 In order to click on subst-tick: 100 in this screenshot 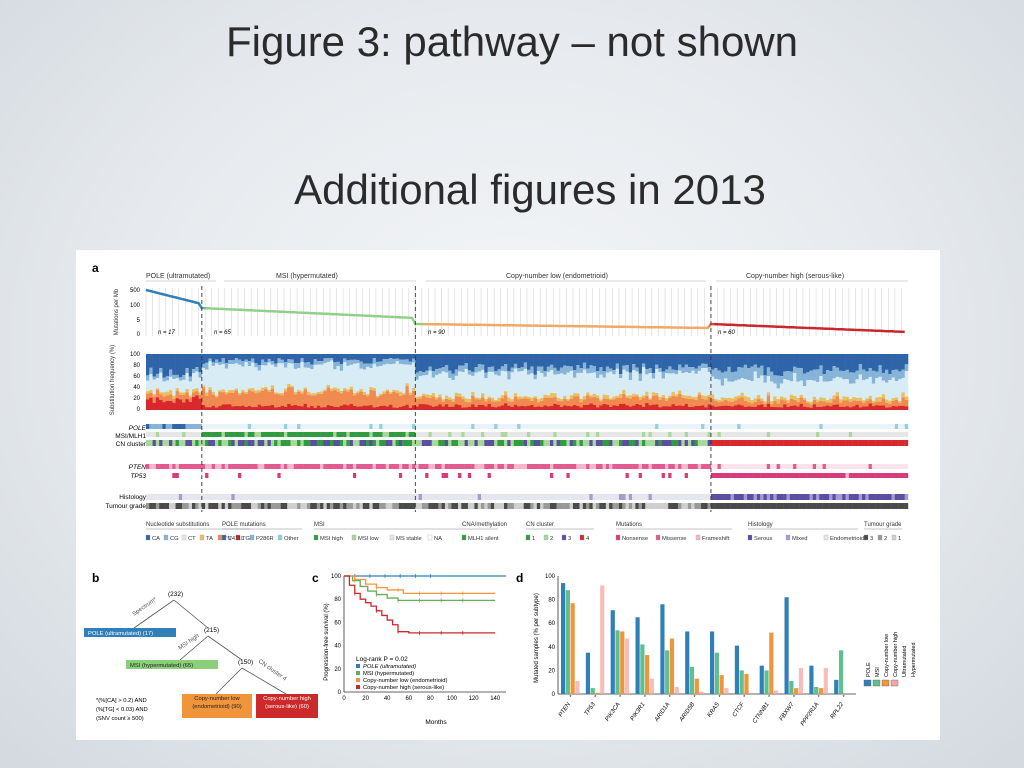, I will do `click(135, 355)`.